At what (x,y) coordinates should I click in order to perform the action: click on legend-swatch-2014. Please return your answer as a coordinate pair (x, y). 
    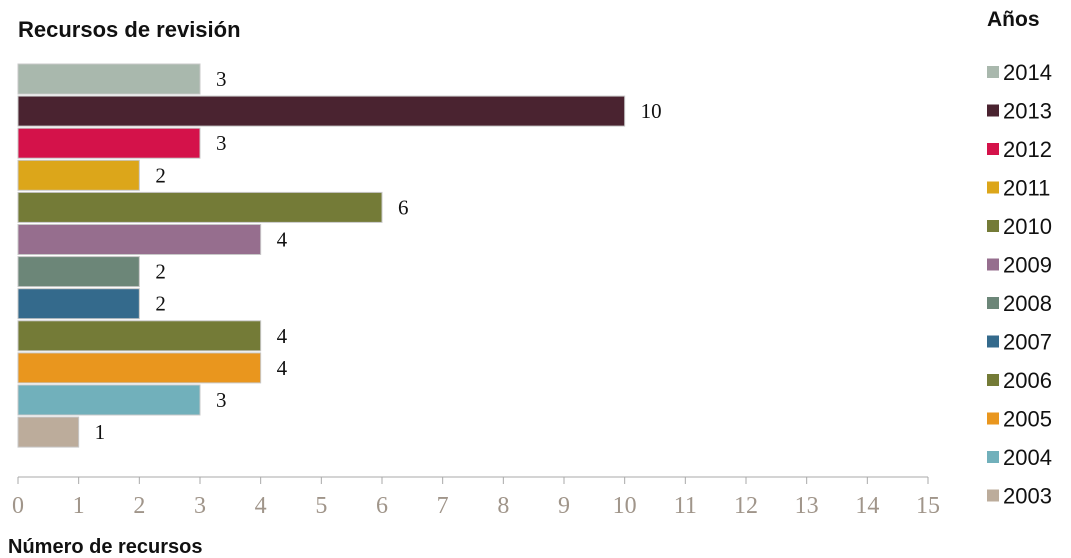
    Looking at the image, I should click on (993, 72).